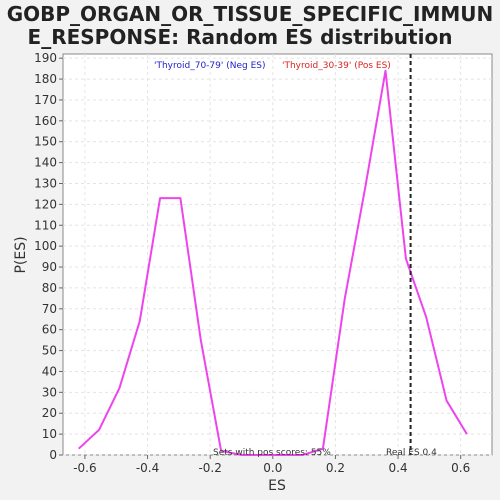 The image size is (500, 500). I want to click on y-tick-label: 170, so click(45, 100).